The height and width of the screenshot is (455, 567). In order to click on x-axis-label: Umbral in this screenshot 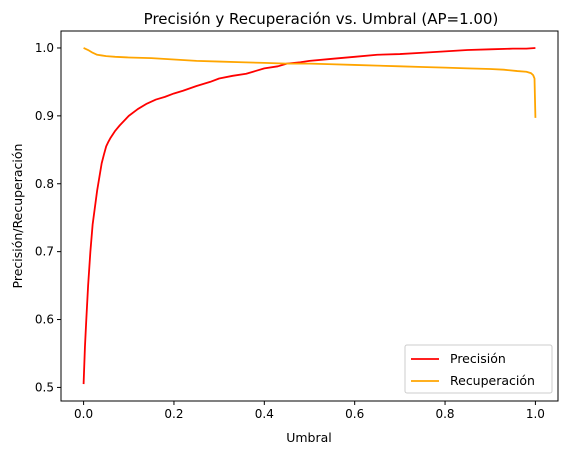, I will do `click(309, 437)`.